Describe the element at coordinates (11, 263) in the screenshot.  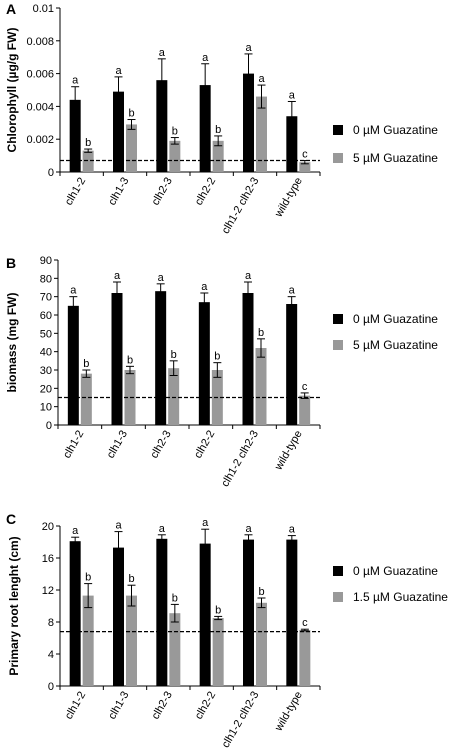
I see `panel-letter: B` at that location.